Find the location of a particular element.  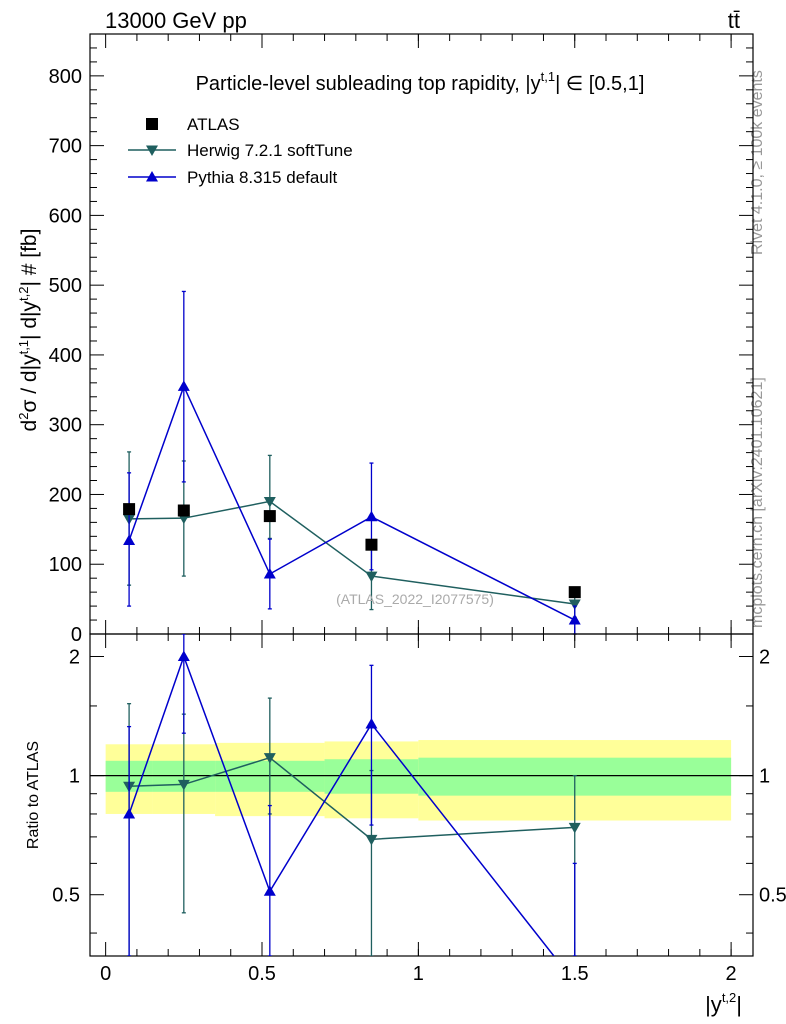

header-process-label: tt̄ is located at coordinates (734, 20).